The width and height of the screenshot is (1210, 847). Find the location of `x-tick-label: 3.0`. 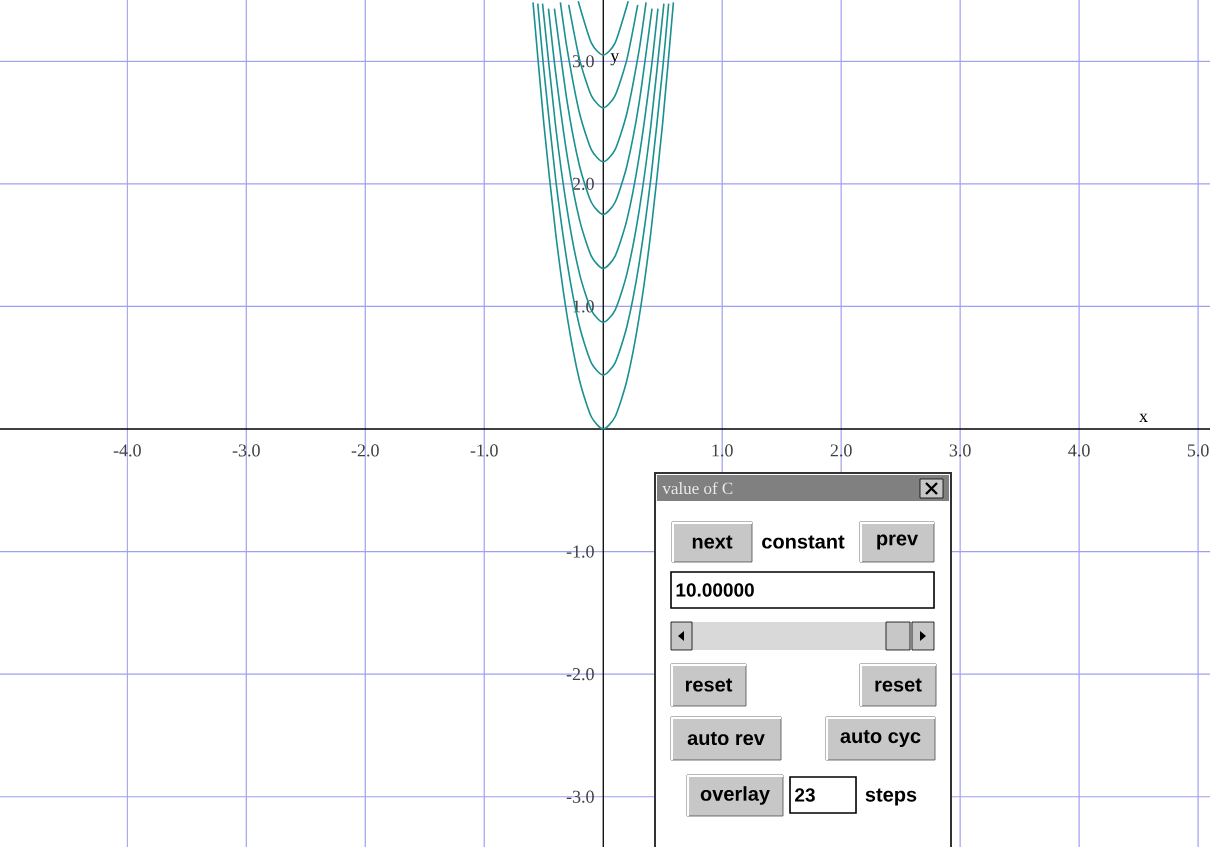

x-tick-label: 3.0 is located at coordinates (960, 450).